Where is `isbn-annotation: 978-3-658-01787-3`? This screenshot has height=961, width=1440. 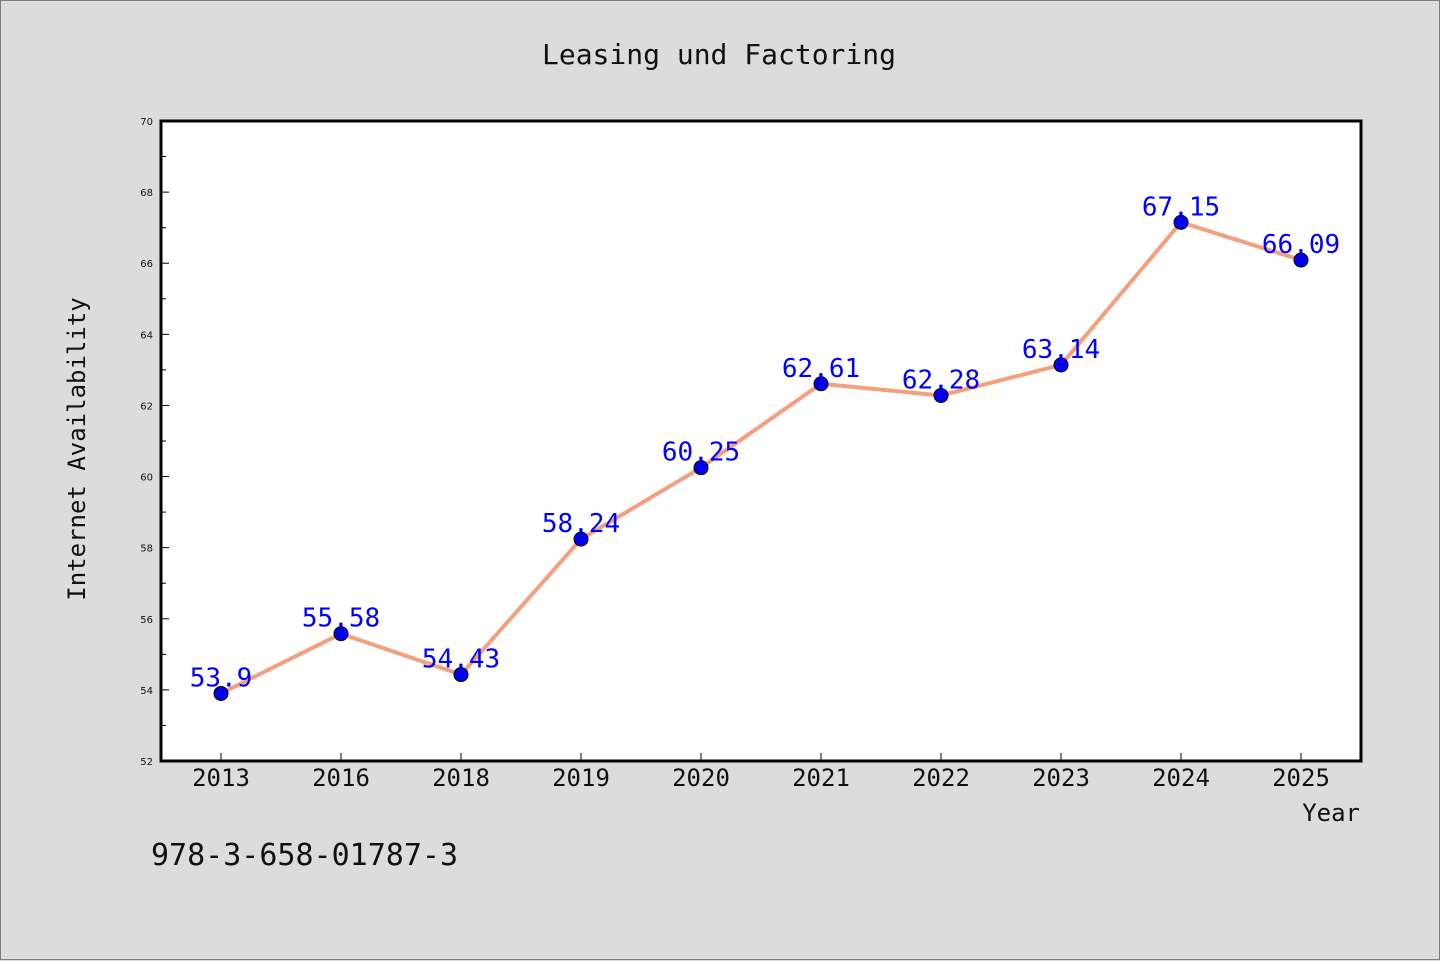 isbn-annotation: 978-3-658-01787-3 is located at coordinates (304, 855).